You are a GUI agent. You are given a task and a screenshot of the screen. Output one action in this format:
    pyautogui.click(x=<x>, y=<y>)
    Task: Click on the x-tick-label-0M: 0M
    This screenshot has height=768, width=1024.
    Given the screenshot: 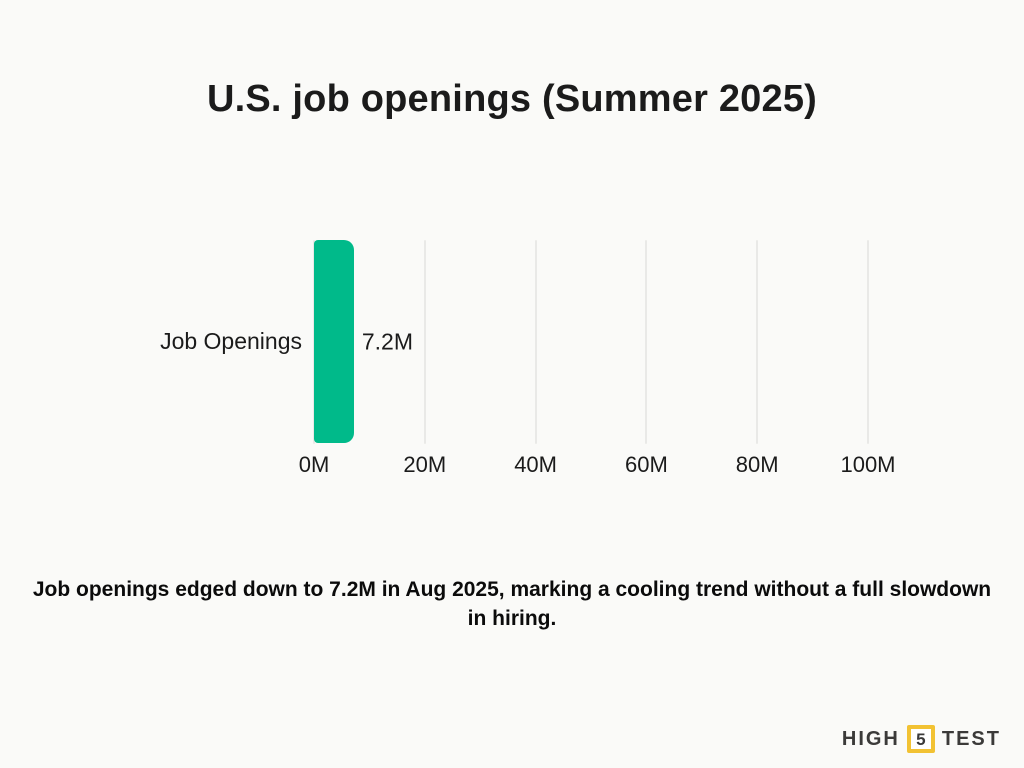 What is the action you would take?
    pyautogui.click(x=314, y=464)
    